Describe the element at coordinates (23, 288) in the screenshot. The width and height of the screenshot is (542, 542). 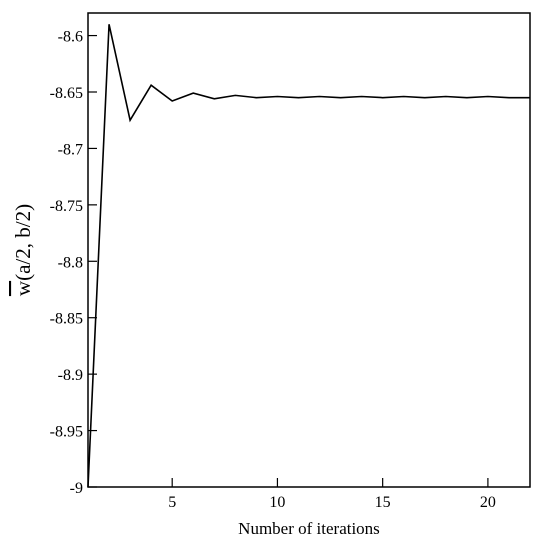
I see `y-axis-title-overbar: w` at that location.